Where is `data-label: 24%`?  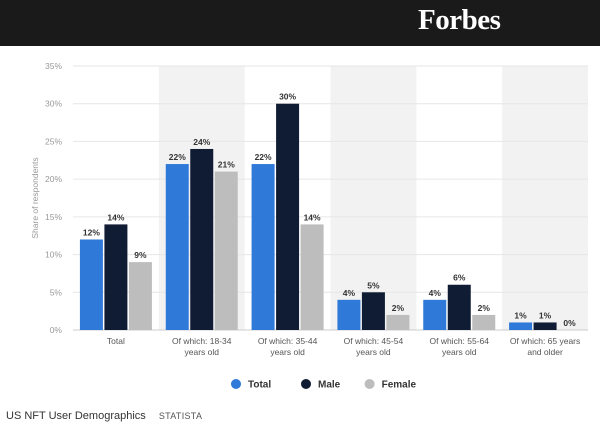
data-label: 24% is located at coordinates (201, 142).